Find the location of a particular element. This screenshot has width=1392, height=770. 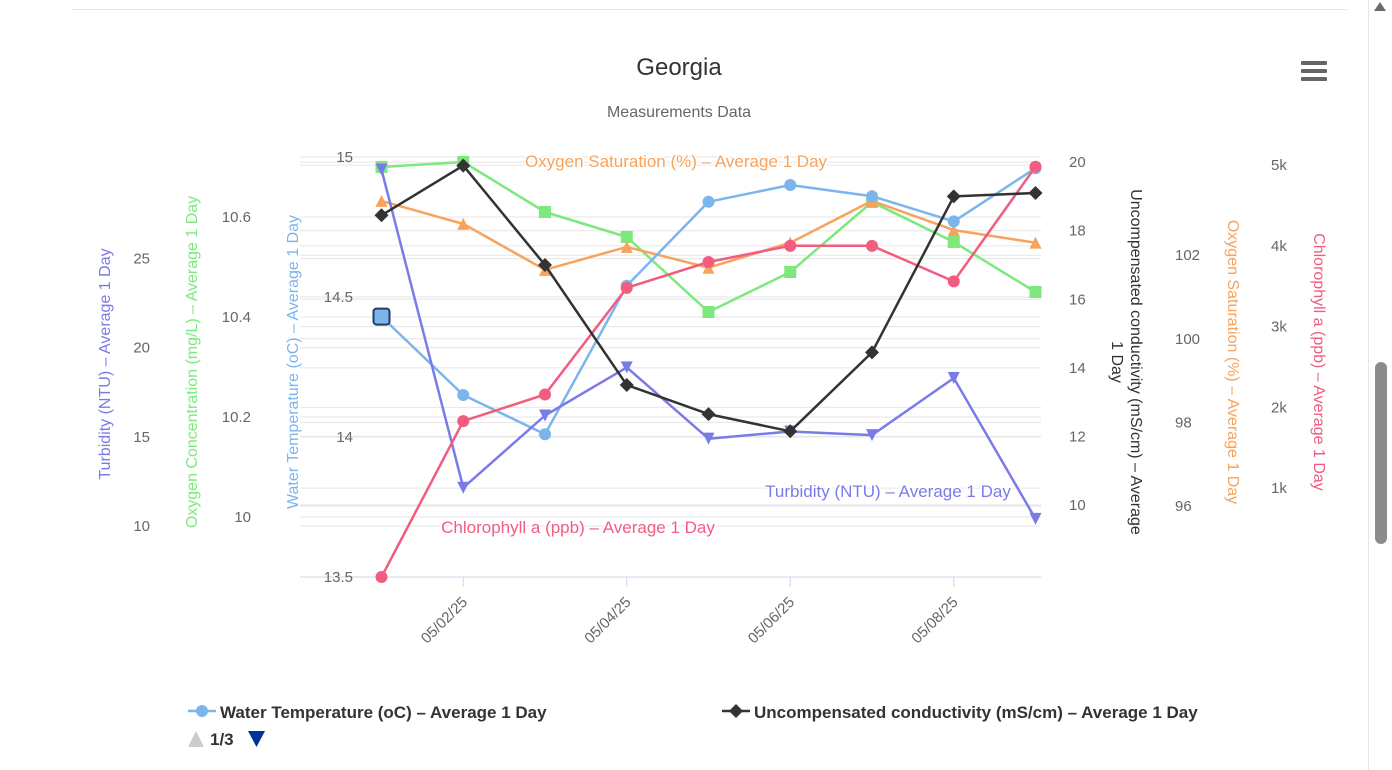

legend-navigation: 1/3 is located at coordinates (226, 739).